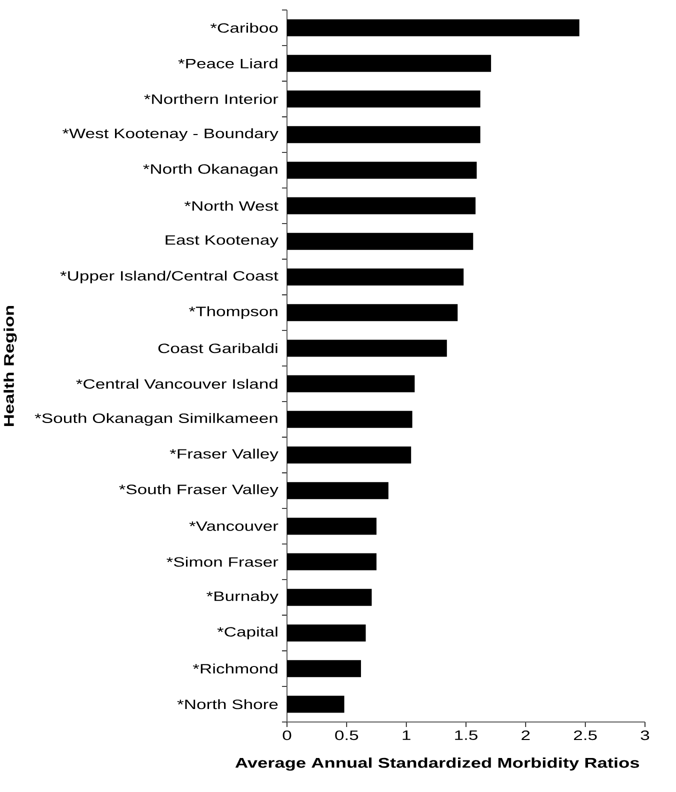  I want to click on y-tick-label: *Thompson, so click(233, 312).